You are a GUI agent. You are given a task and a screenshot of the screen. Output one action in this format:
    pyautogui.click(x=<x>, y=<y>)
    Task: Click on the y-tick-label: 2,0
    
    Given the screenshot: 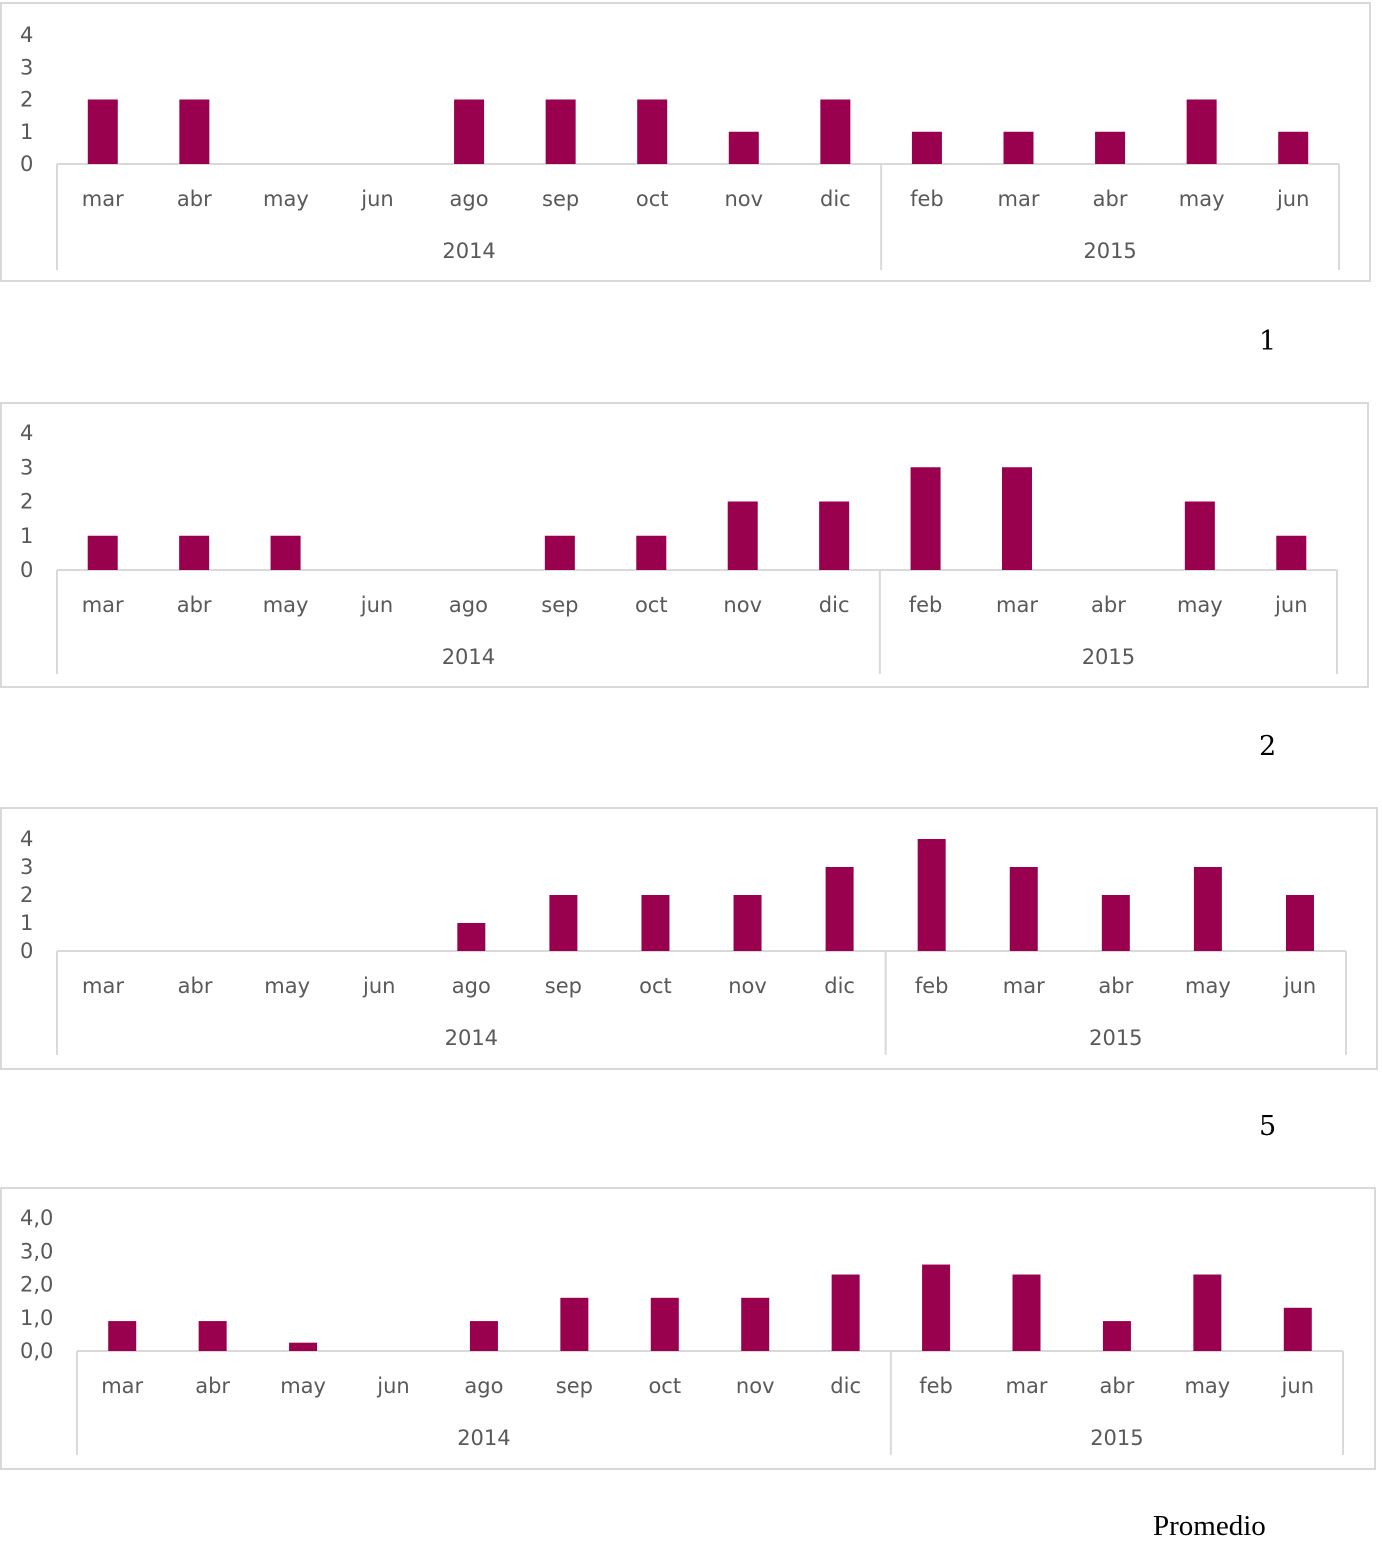 What is the action you would take?
    pyautogui.click(x=36, y=1285)
    